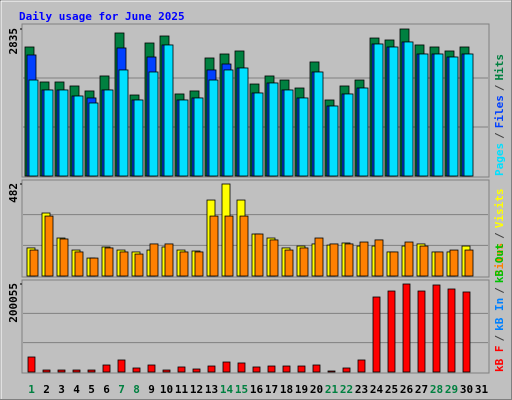 The image size is (512, 400). Describe the element at coordinates (102, 16) in the screenshot. I see `chart-title: Daily usage for June 2025` at that location.